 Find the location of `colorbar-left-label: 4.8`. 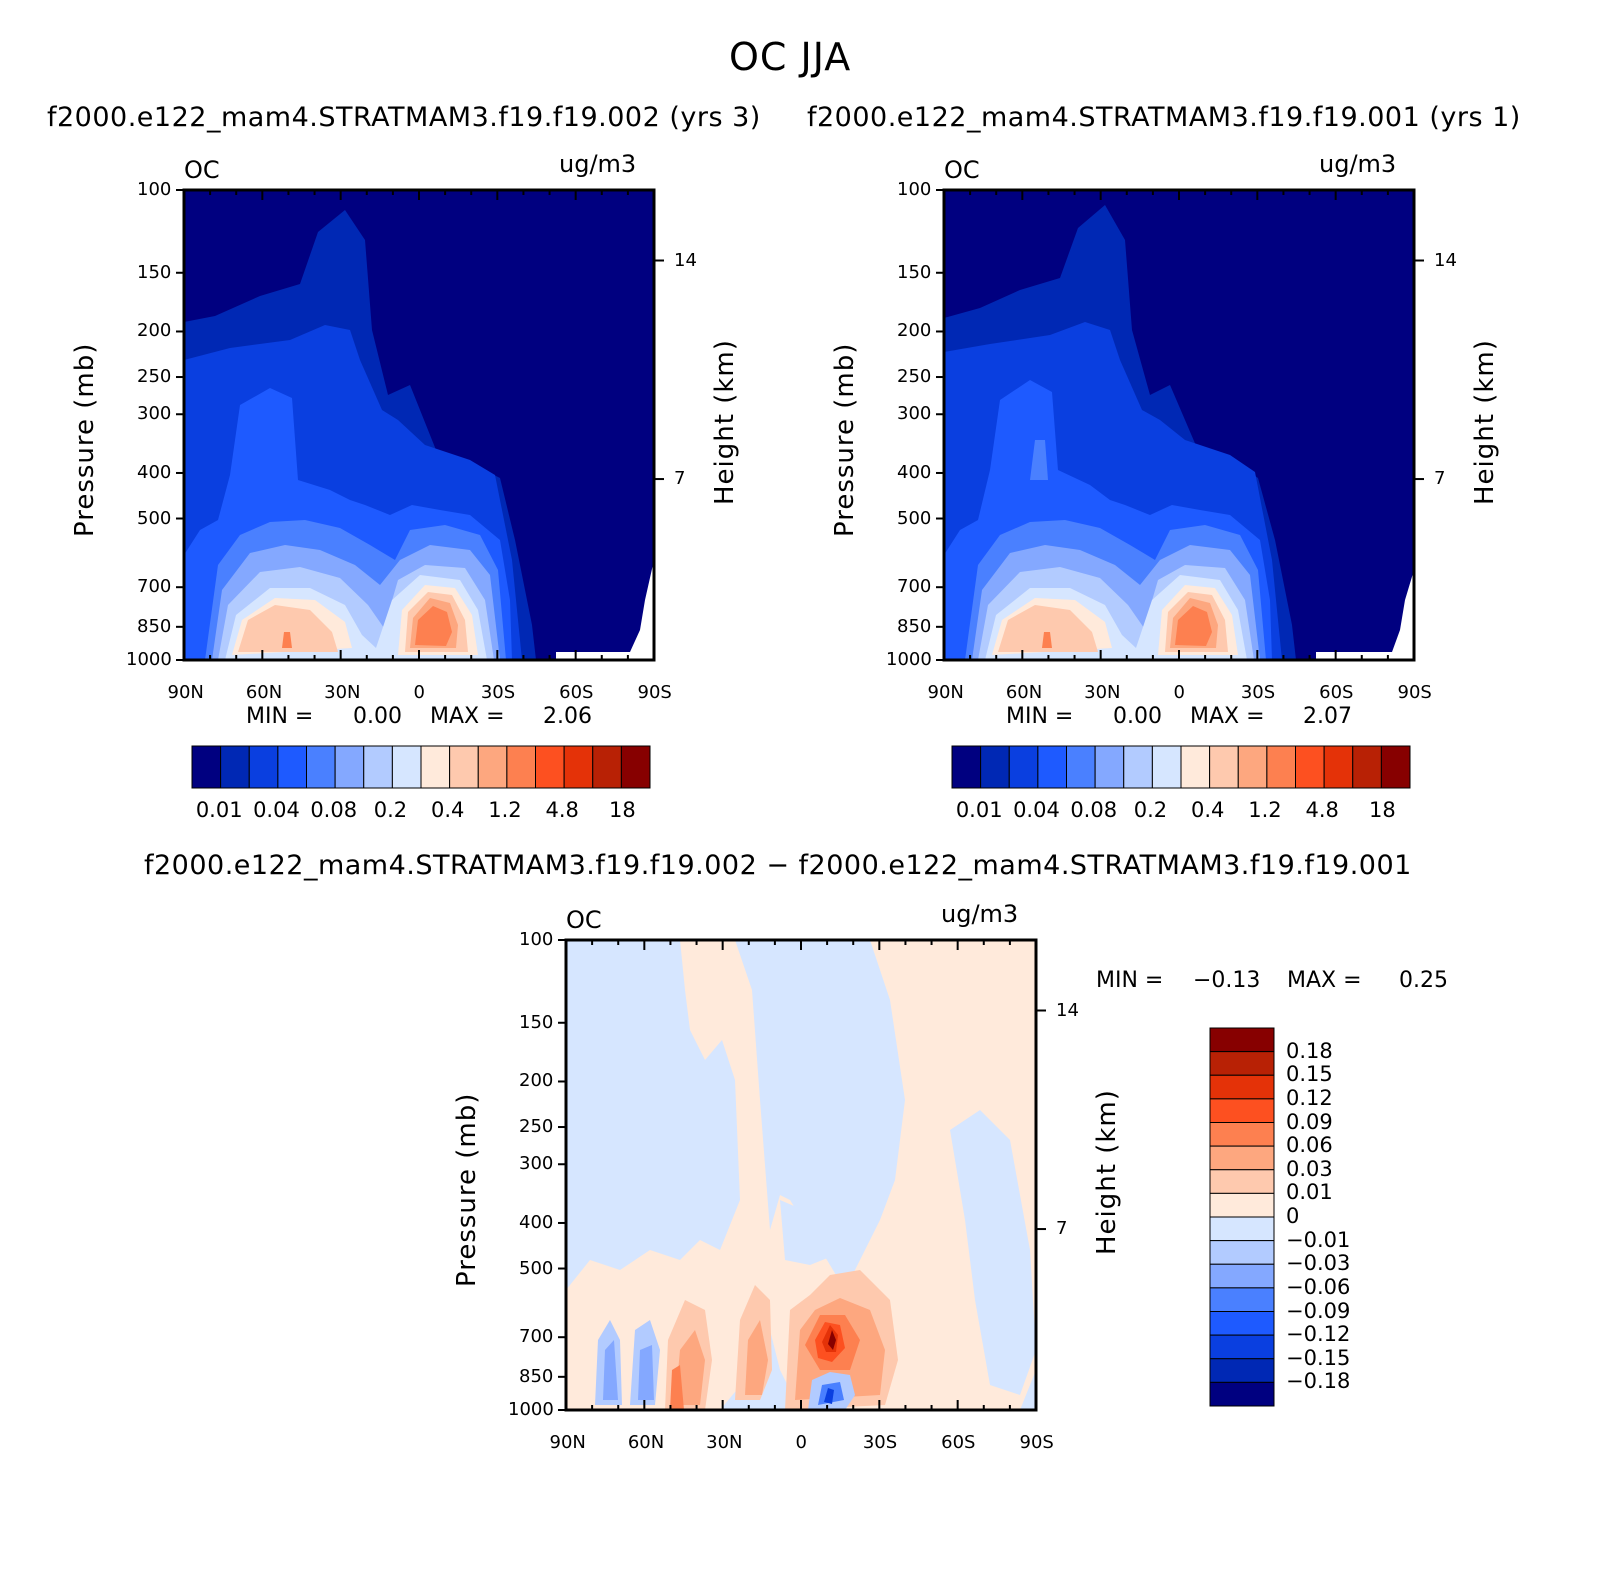

colorbar-left-label: 4.8 is located at coordinates (562, 810).